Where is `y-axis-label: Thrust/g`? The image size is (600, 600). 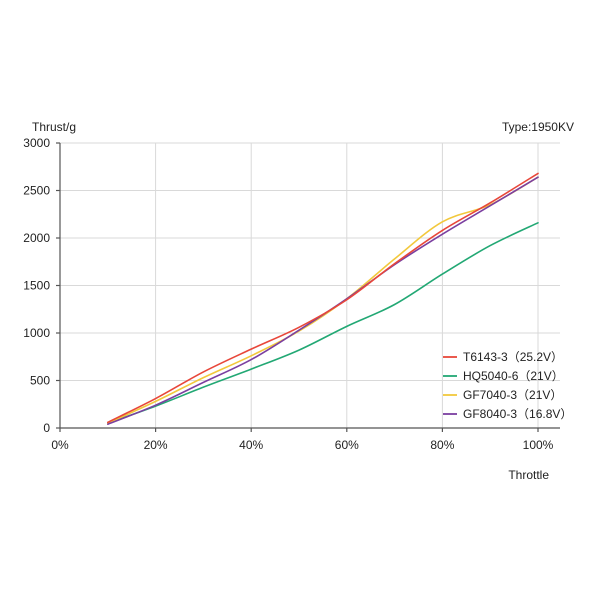 y-axis-label: Thrust/g is located at coordinates (54, 127).